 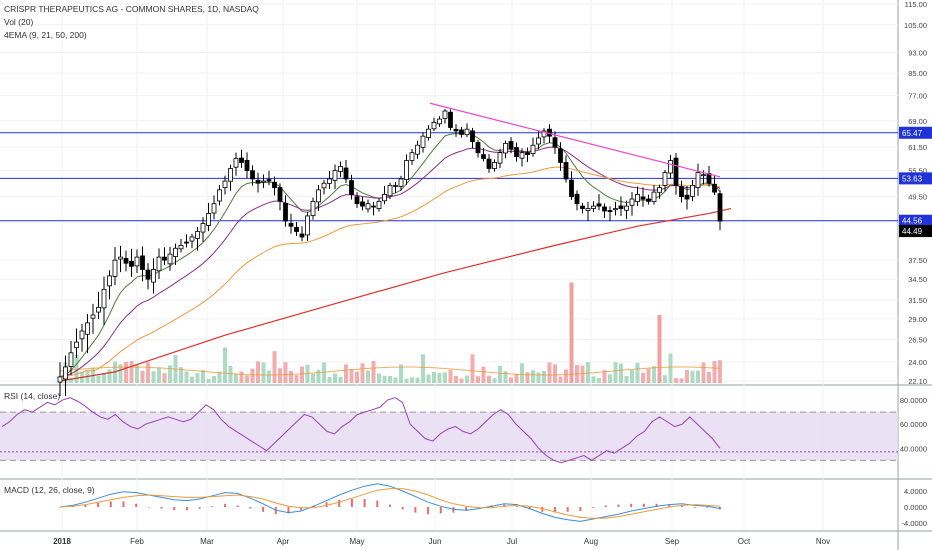 What do you see at coordinates (913, 424) in the screenshot?
I see `rsi-tick-label: 60.0000` at bounding box center [913, 424].